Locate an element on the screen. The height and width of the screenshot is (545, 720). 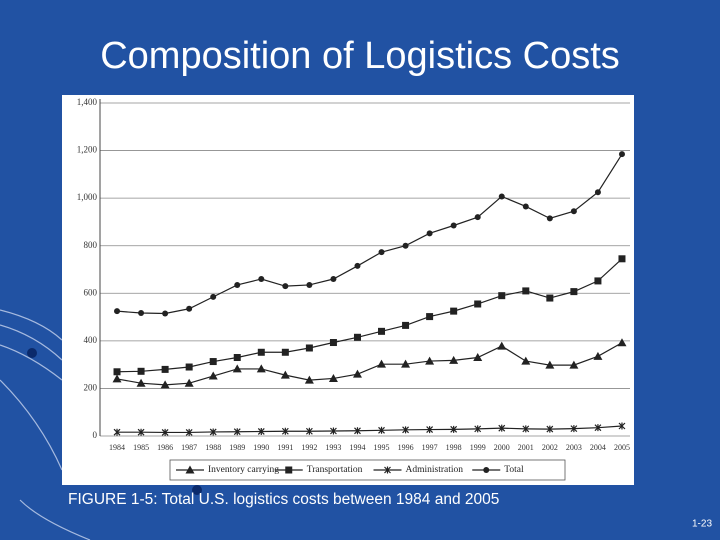
x-tick-label: 1985 is located at coordinates (141, 447).